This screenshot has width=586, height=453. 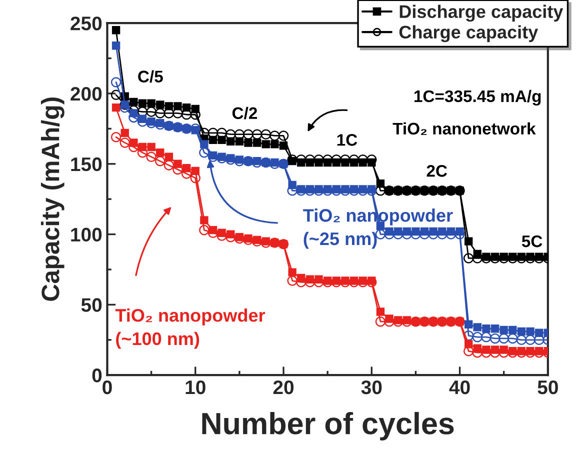 I want to click on x-tick-label: 50, so click(x=548, y=387).